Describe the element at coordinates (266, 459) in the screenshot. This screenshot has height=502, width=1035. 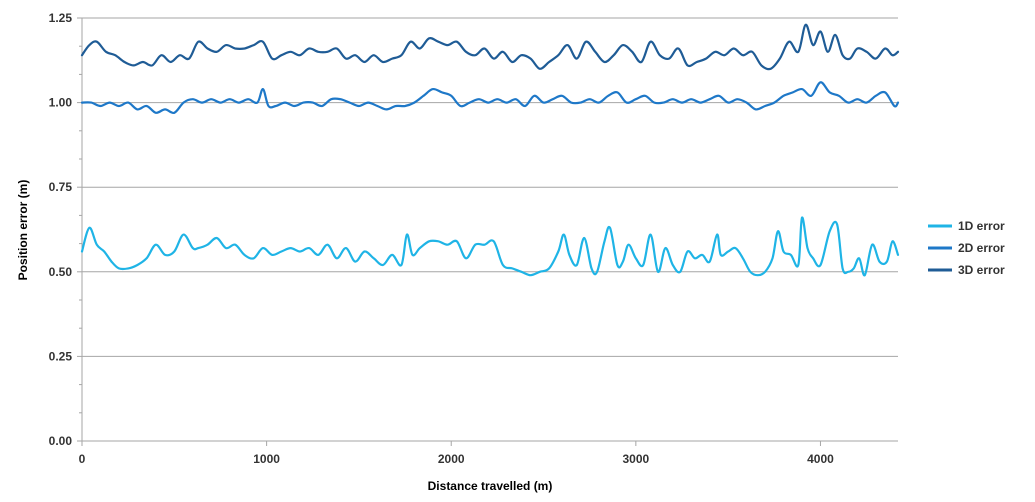
I see `x-tick-label: 1000` at that location.